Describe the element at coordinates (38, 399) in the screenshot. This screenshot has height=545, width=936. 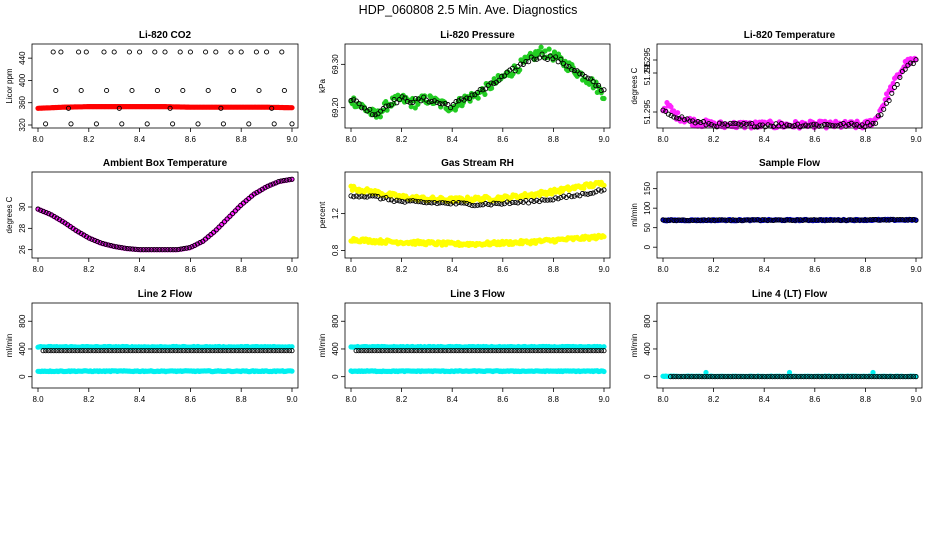
I see `x-tick-label: 8.0` at that location.